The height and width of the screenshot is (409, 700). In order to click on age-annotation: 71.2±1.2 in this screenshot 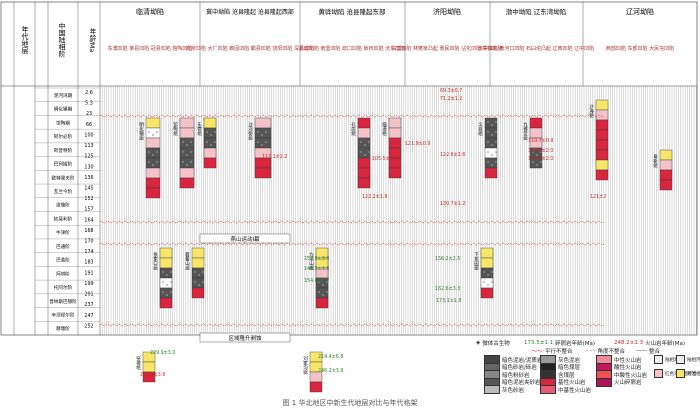, I will do `click(451, 99)`.